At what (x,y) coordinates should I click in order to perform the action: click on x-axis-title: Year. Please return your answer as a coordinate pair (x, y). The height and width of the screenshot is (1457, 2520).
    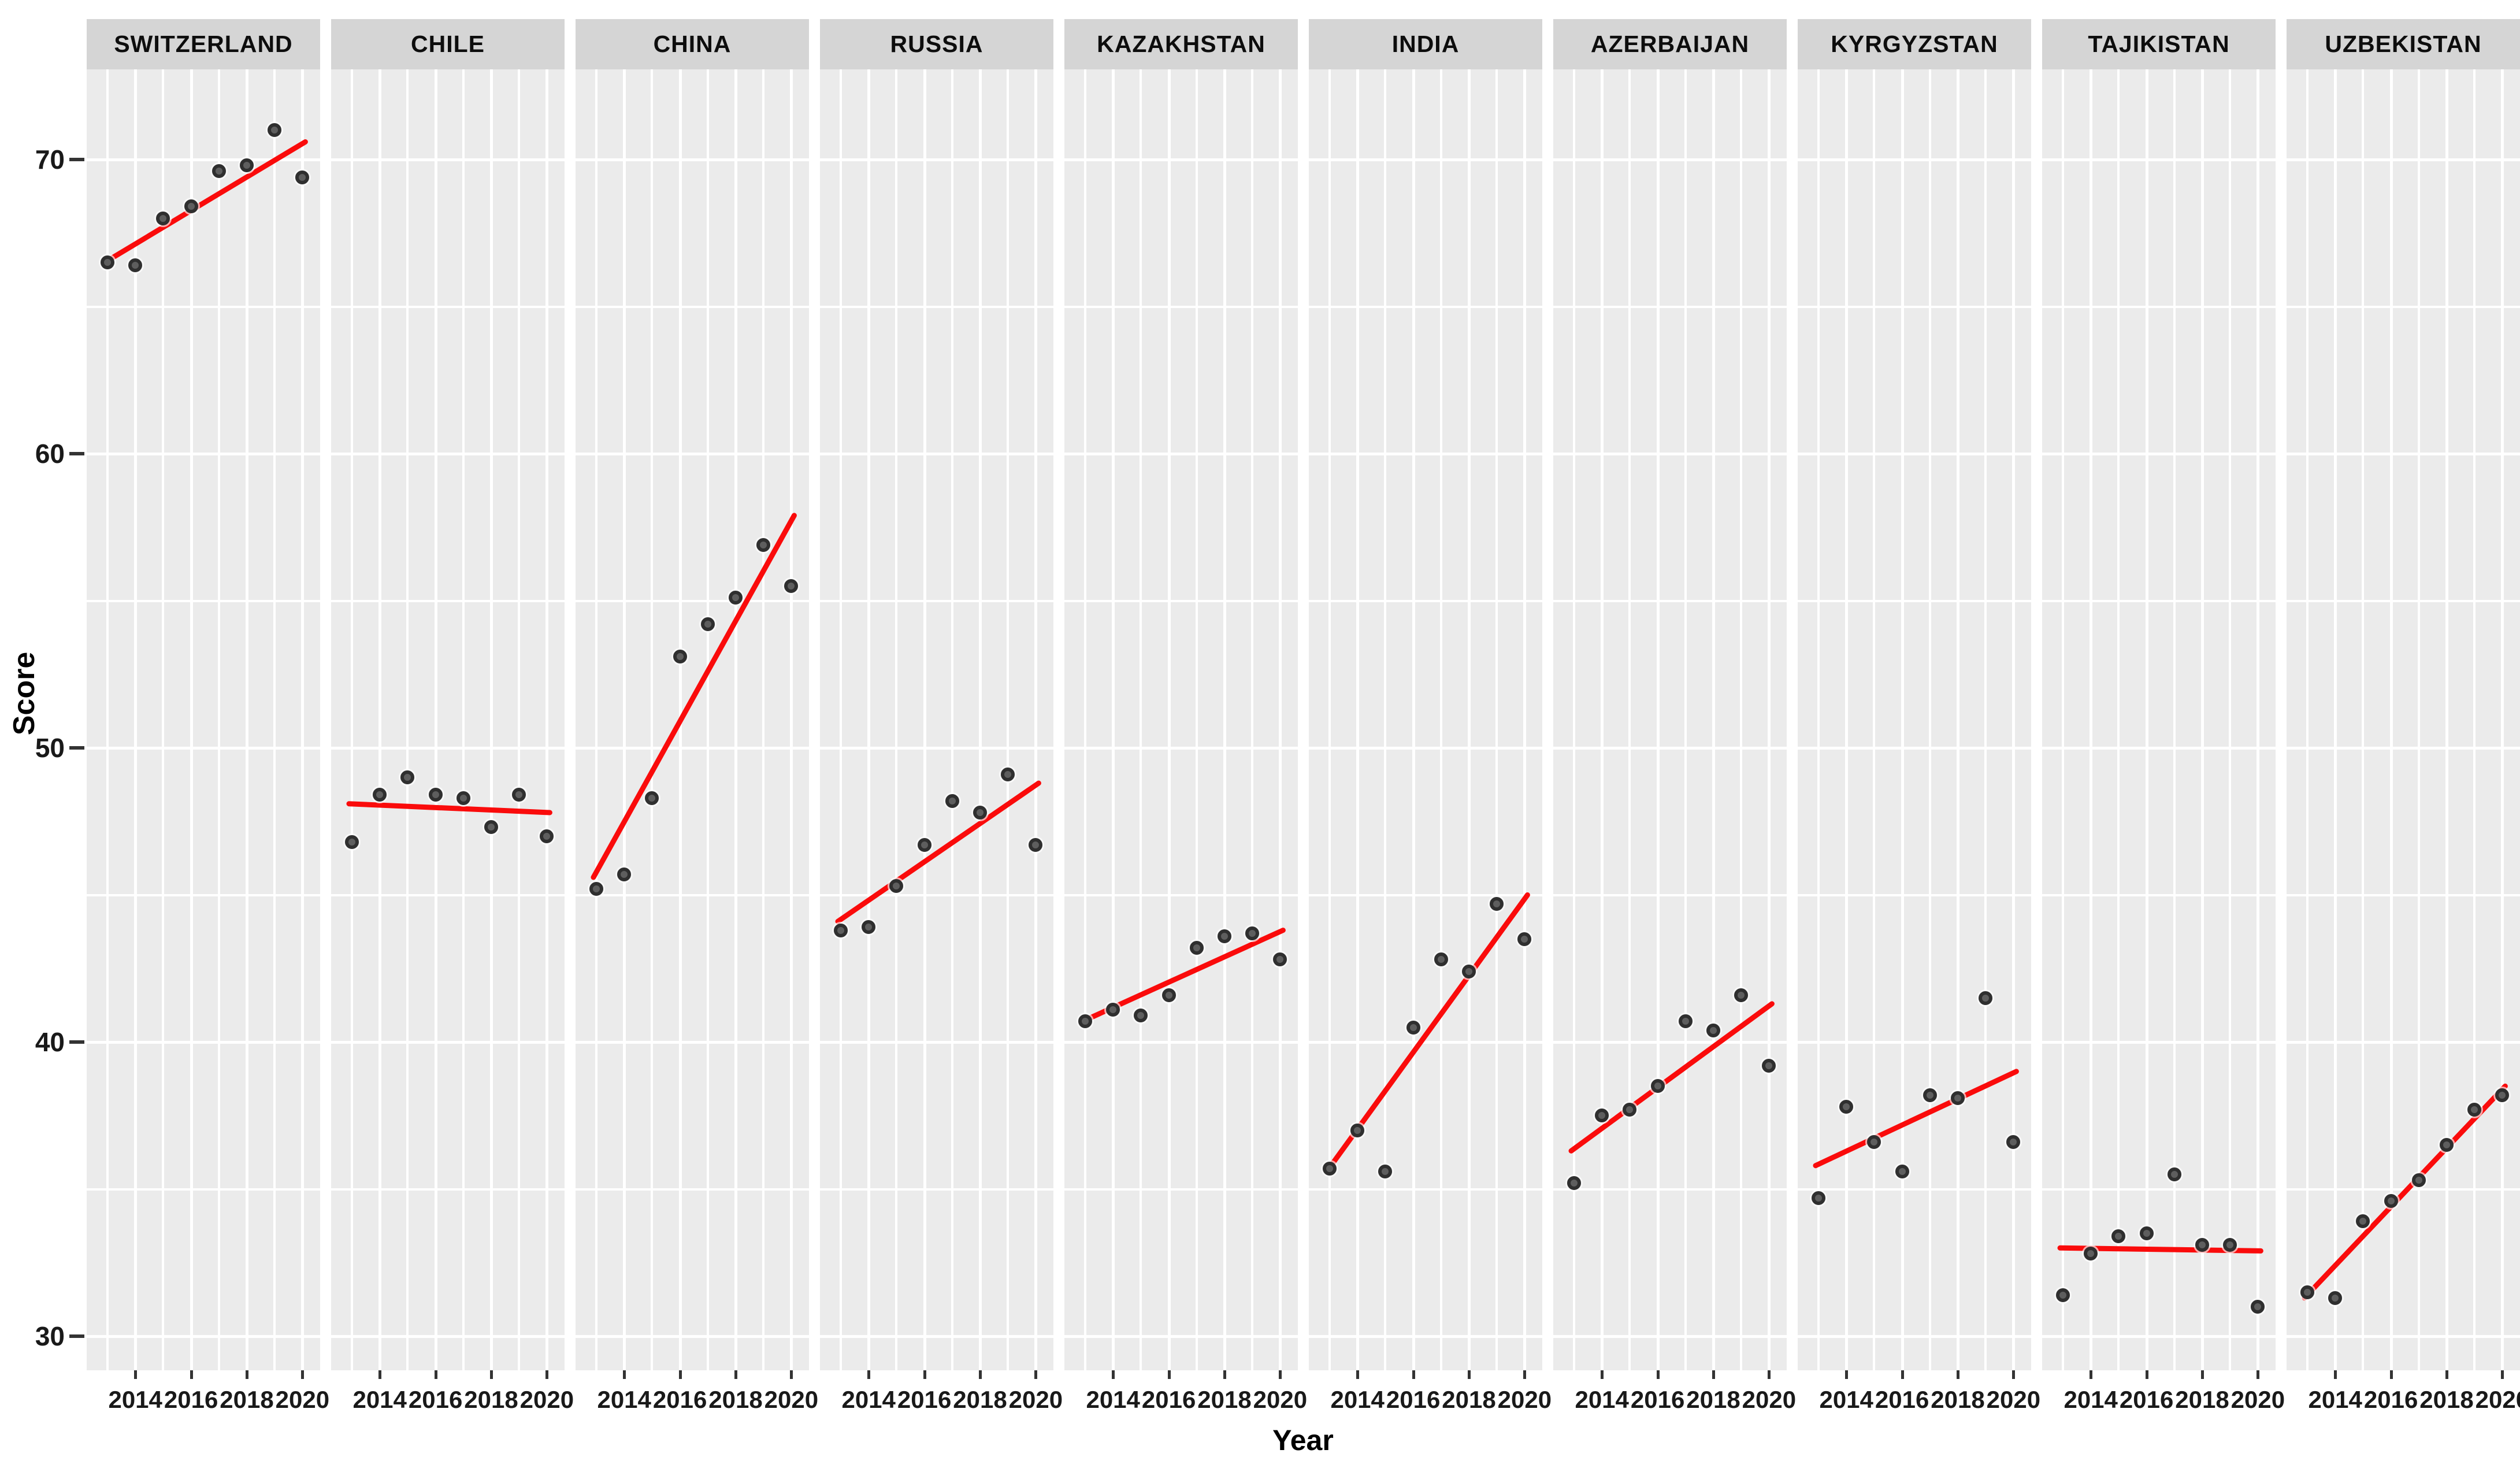
    Looking at the image, I should click on (1303, 1440).